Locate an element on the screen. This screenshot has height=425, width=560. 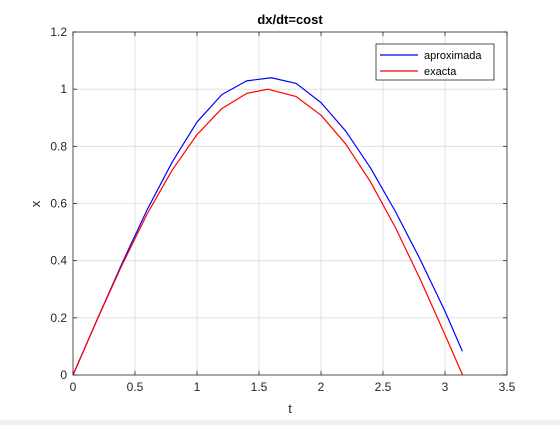
x-tick-label: 1 is located at coordinates (197, 387).